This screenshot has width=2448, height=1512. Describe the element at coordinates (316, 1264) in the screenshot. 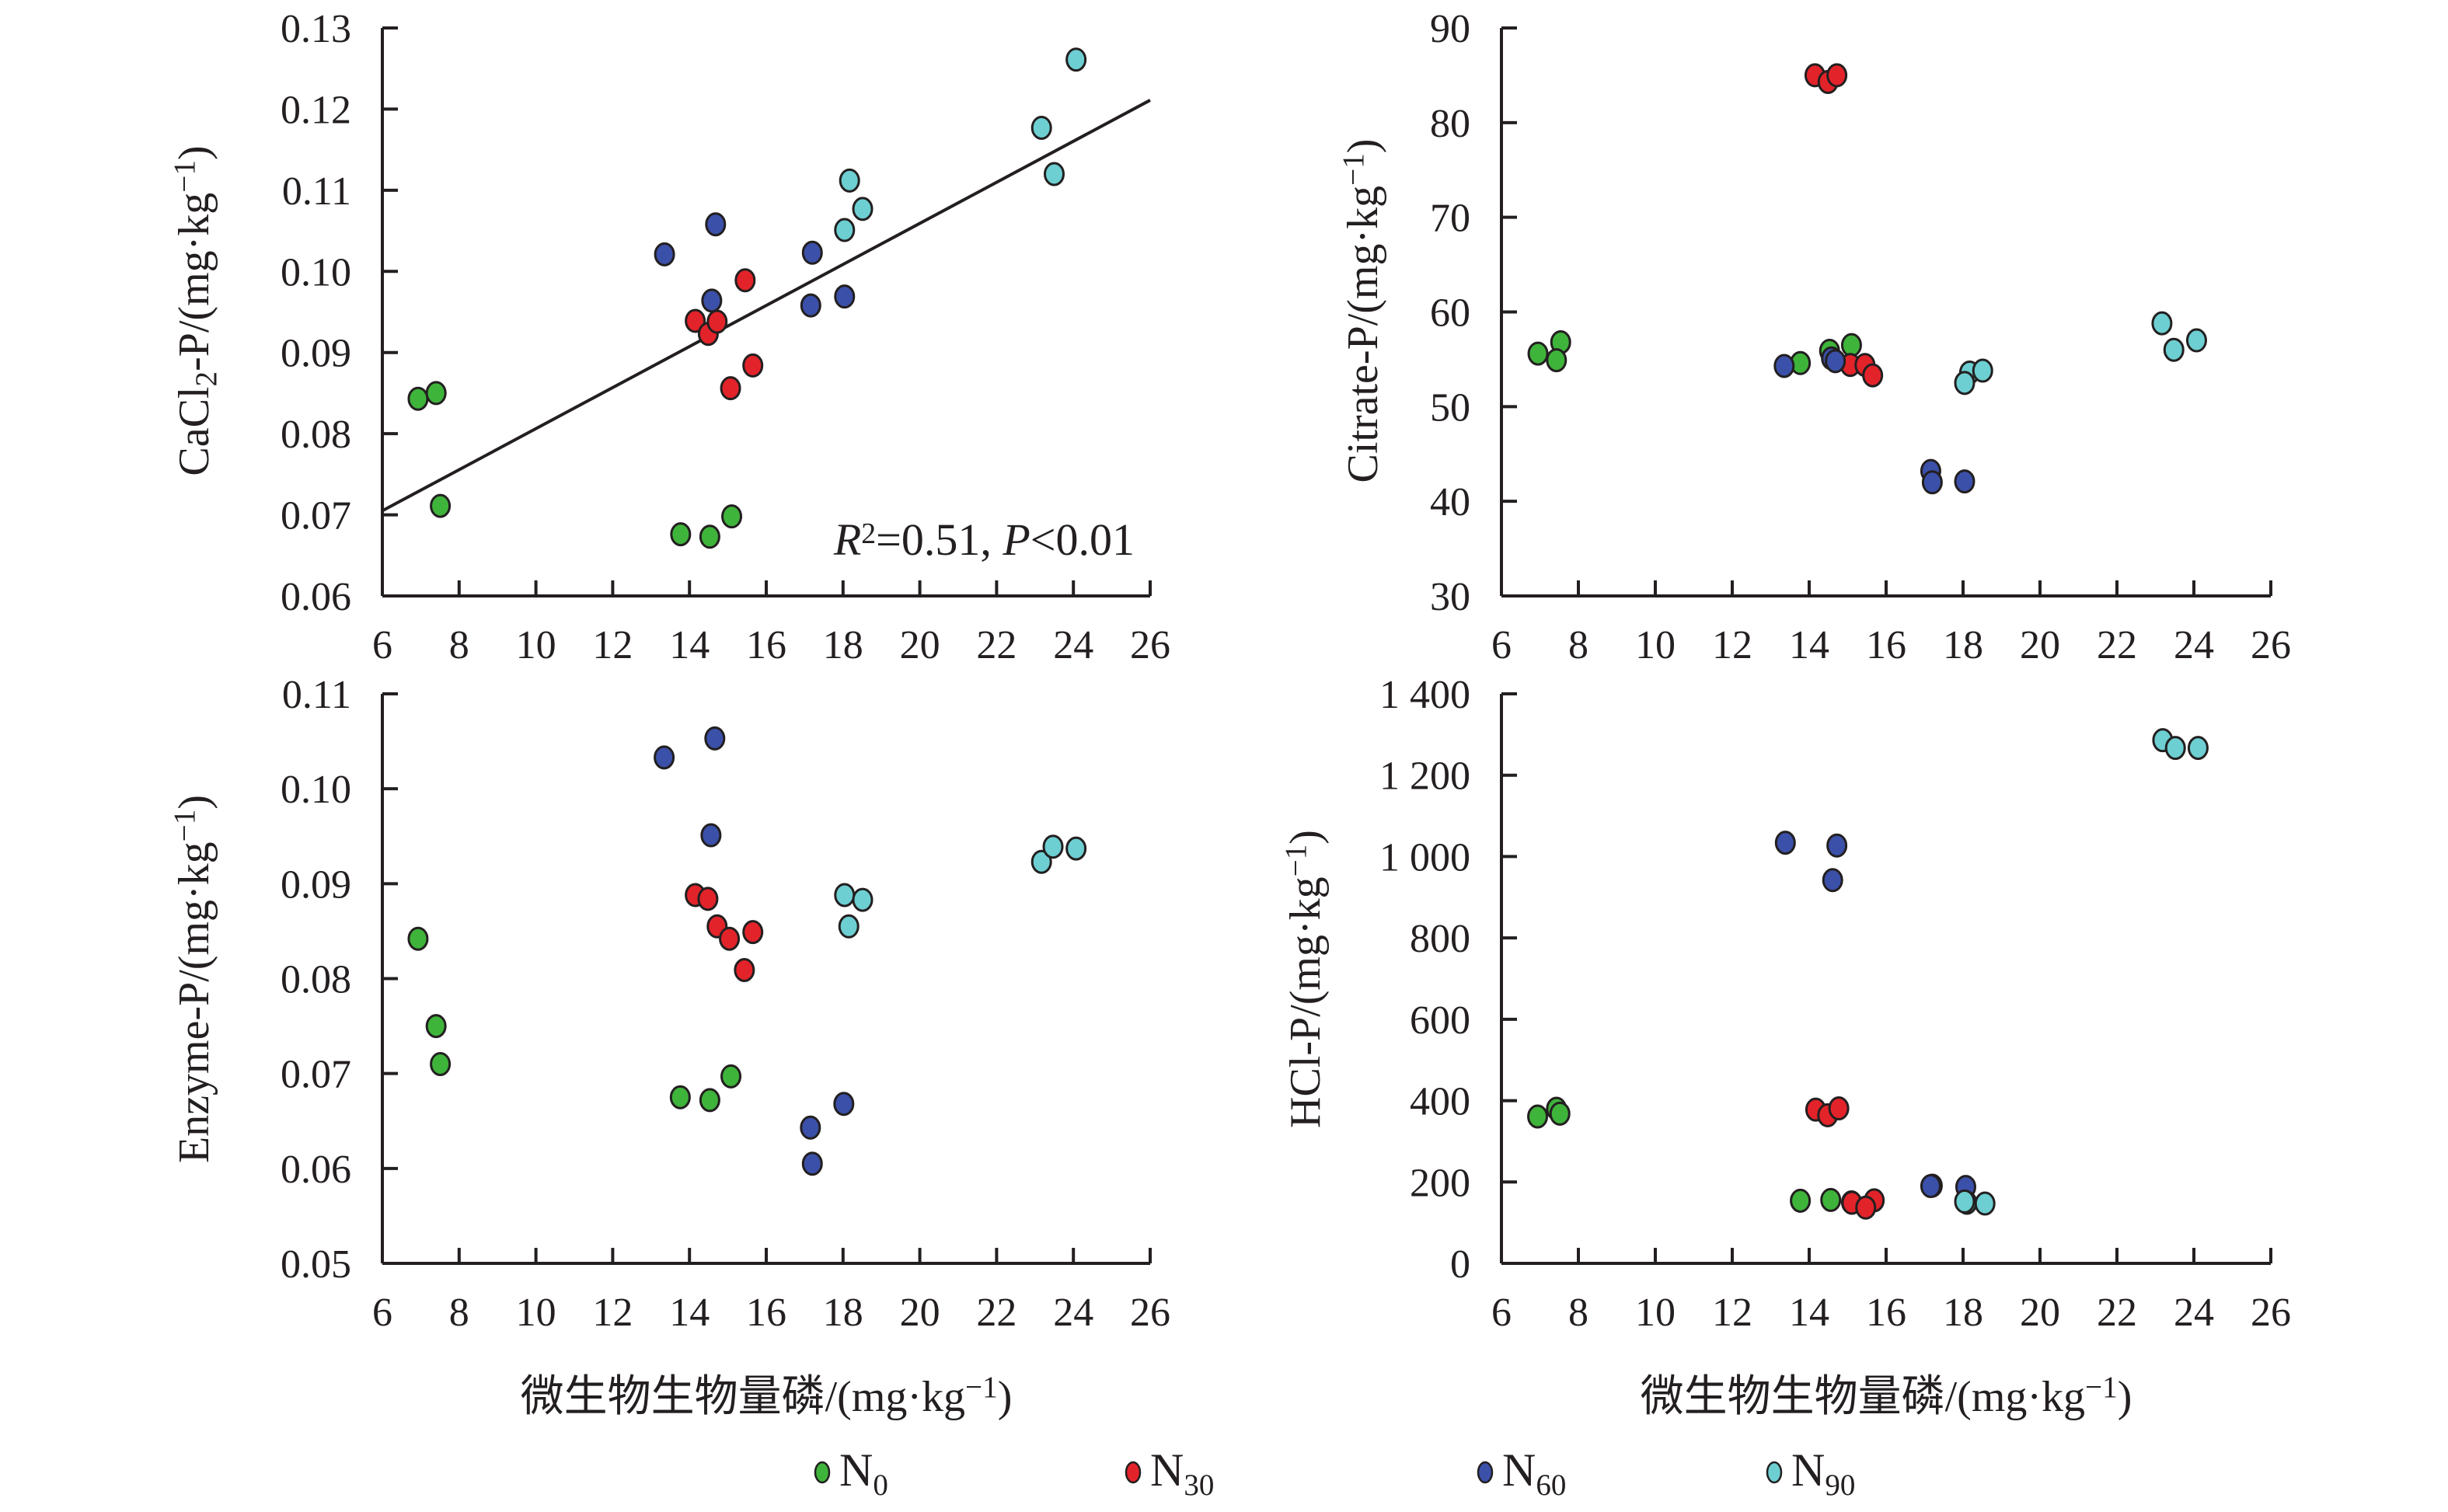

I see `y-tick-label: 0.05` at that location.